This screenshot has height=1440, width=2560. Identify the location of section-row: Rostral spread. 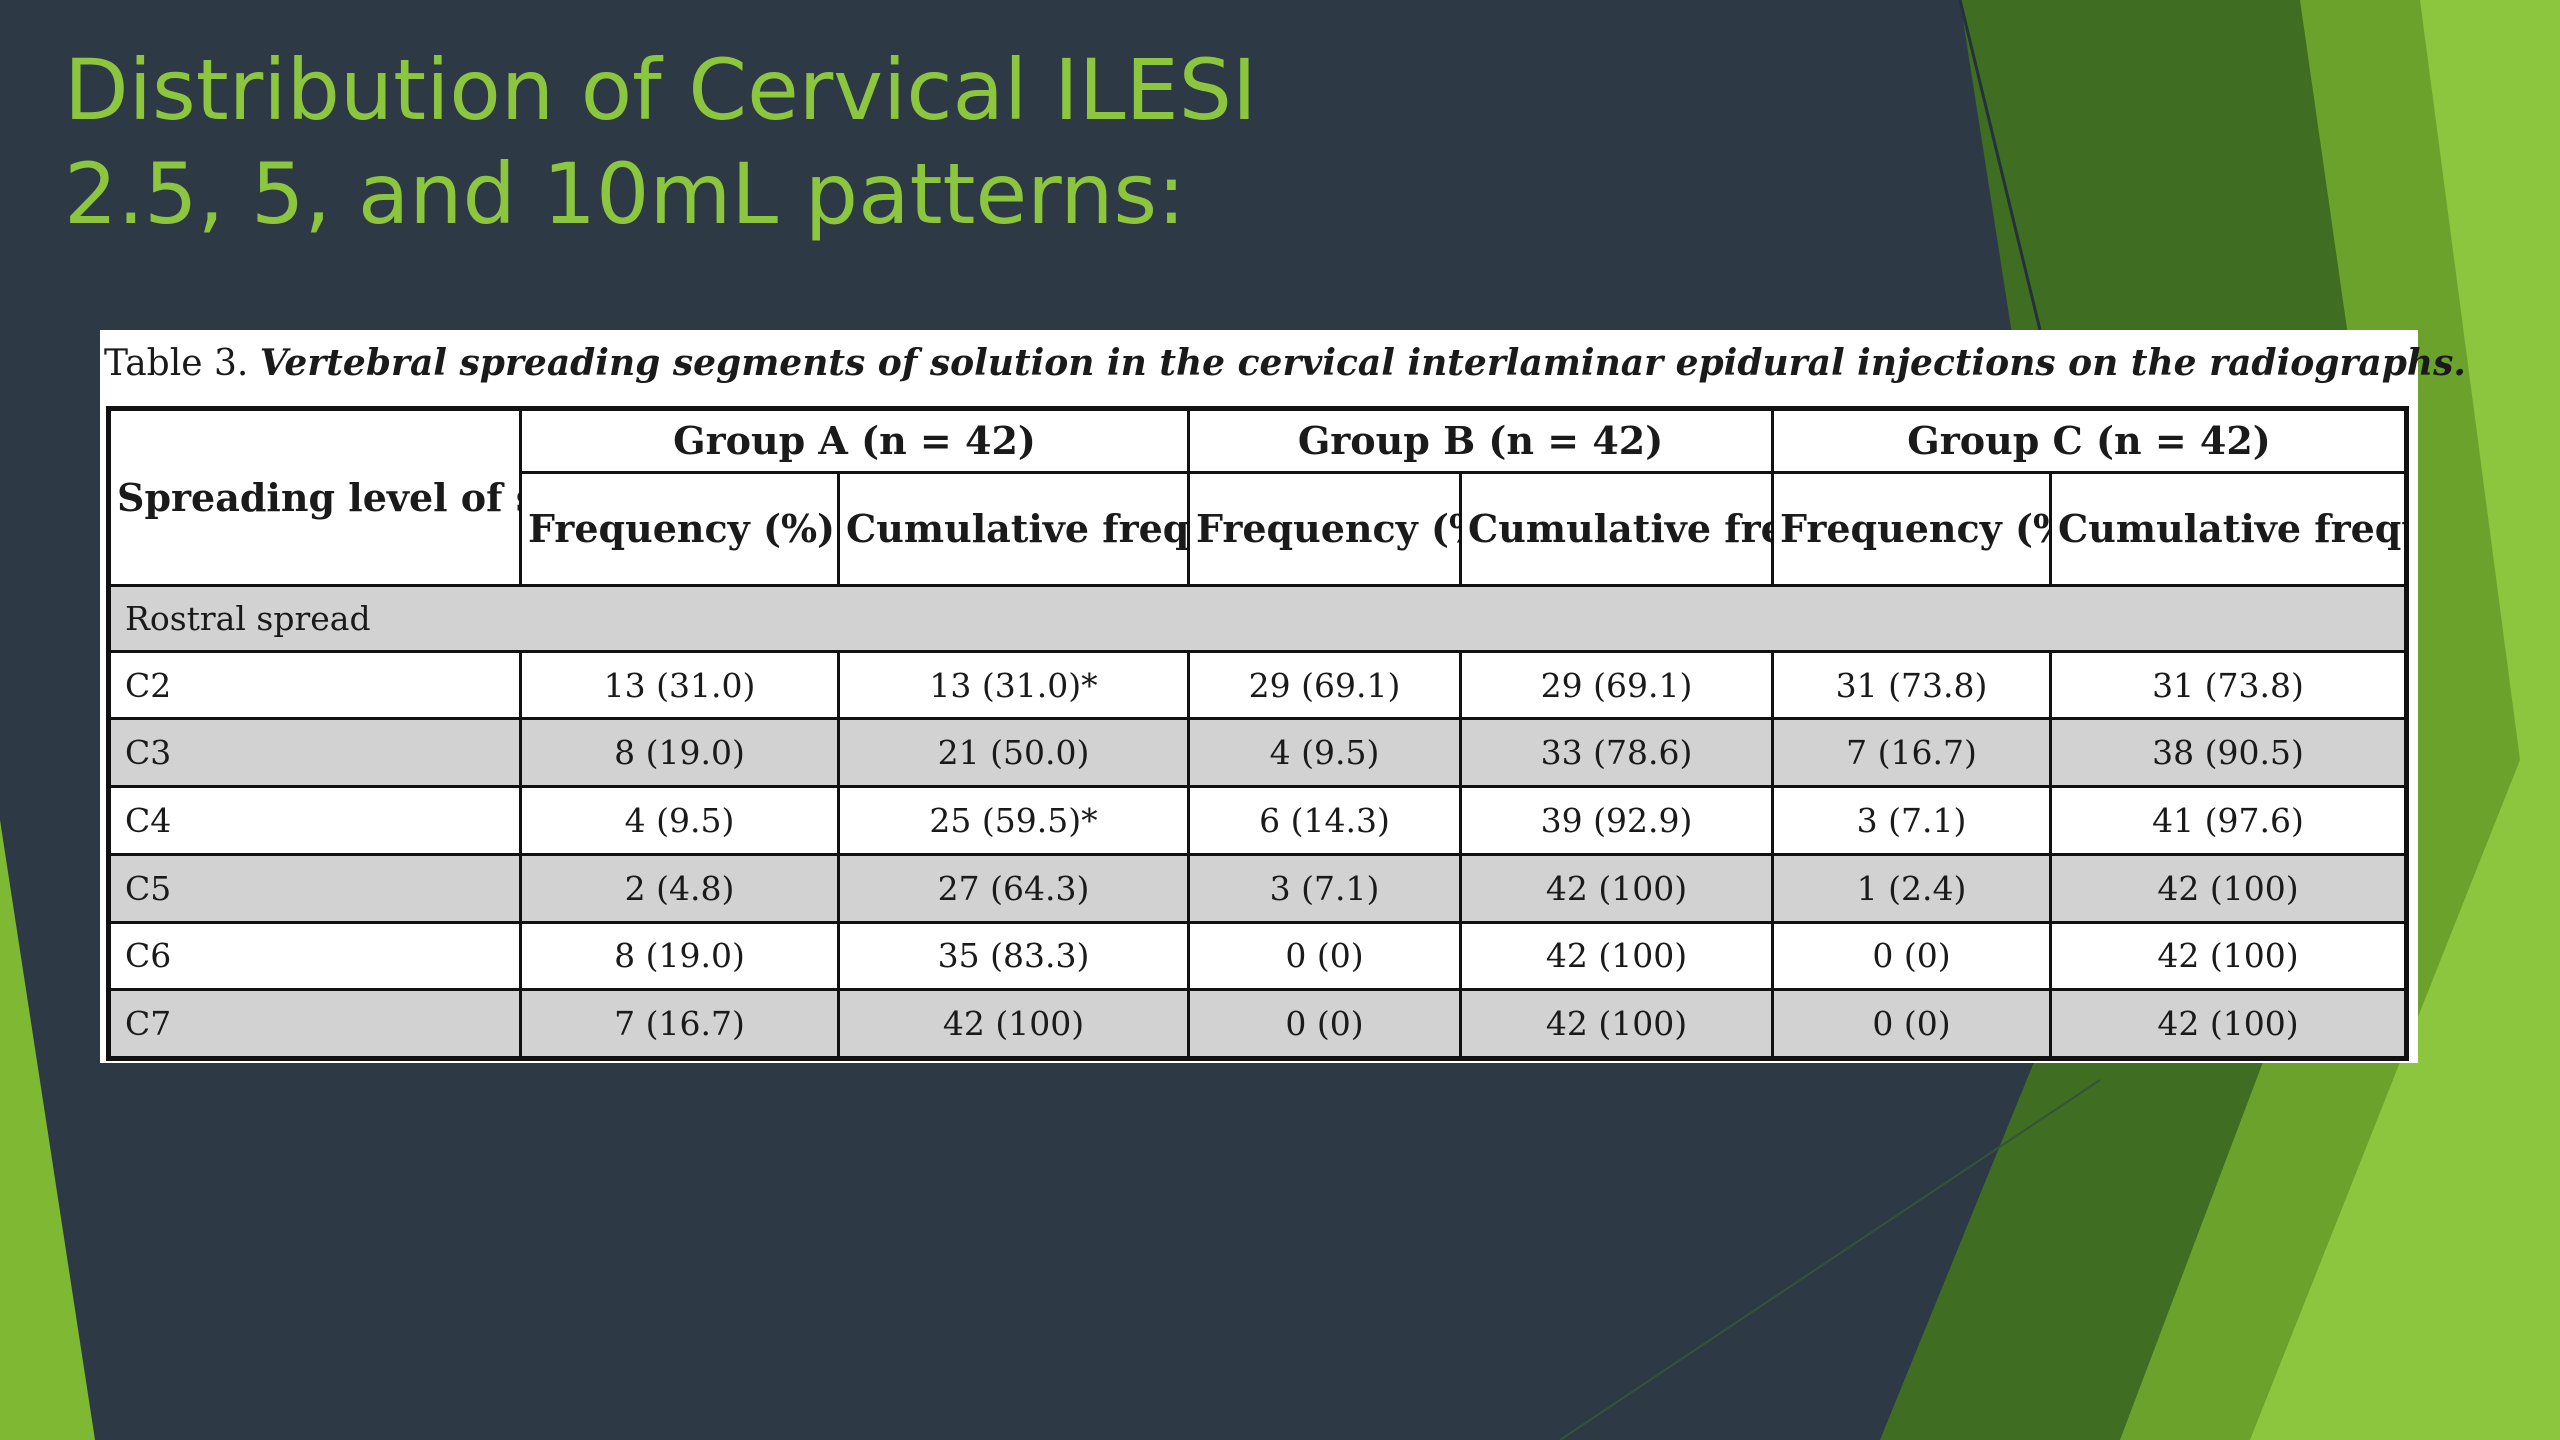
(1257, 618).